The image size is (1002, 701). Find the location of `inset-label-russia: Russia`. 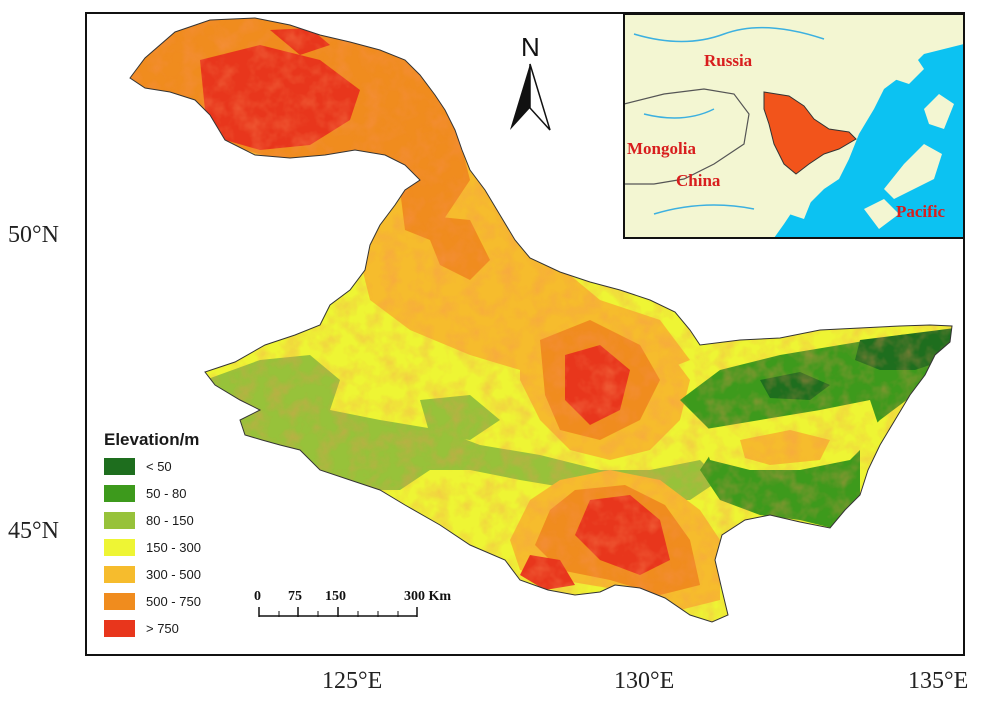

inset-label-russia: Russia is located at coordinates (728, 60).